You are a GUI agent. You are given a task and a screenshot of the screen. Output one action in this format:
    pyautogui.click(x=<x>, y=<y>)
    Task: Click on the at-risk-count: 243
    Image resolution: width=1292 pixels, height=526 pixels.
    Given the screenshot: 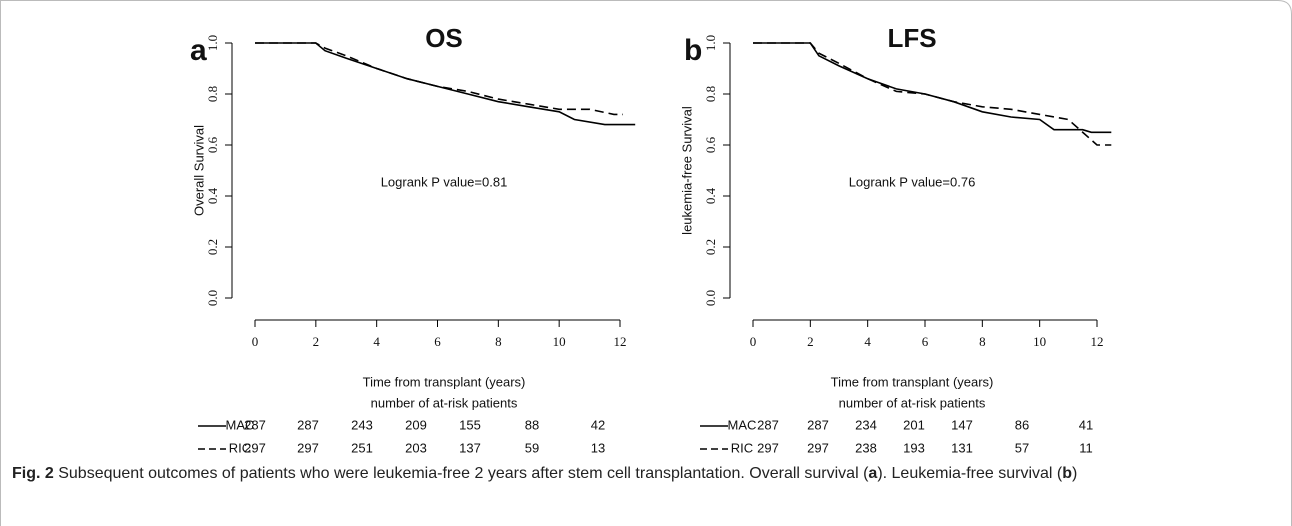 What is the action you would take?
    pyautogui.click(x=362, y=424)
    